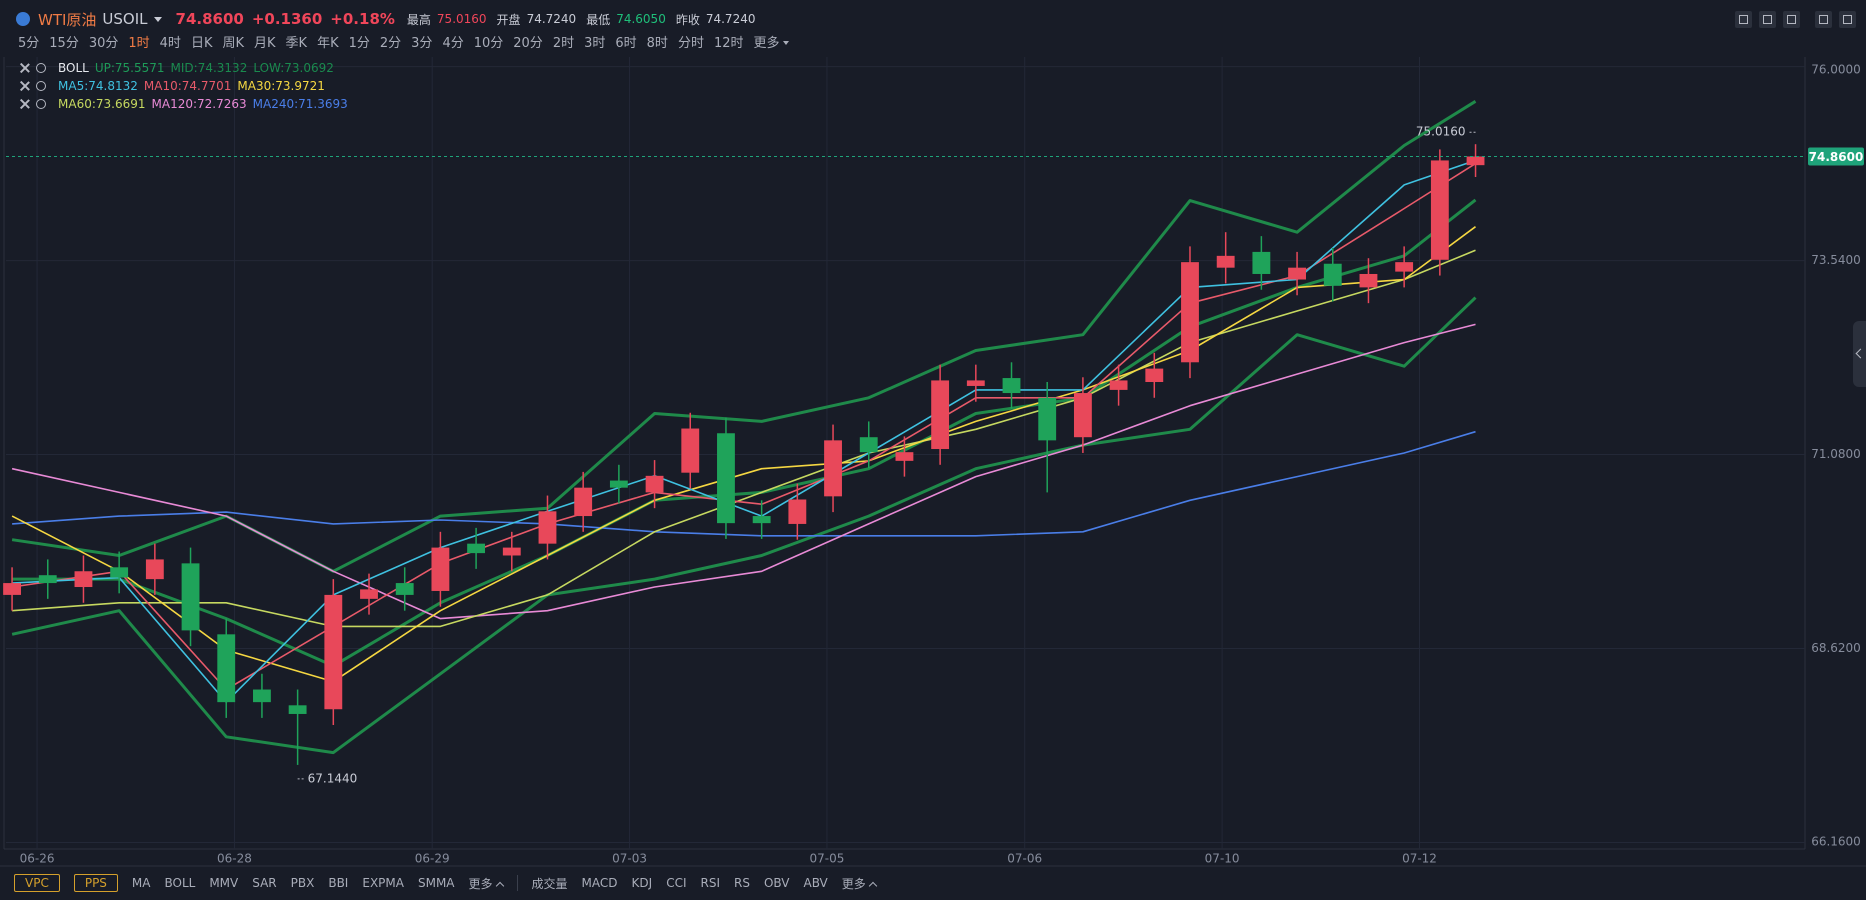 This screenshot has width=1866, height=900. I want to click on last-price-tag, so click(1836, 156).